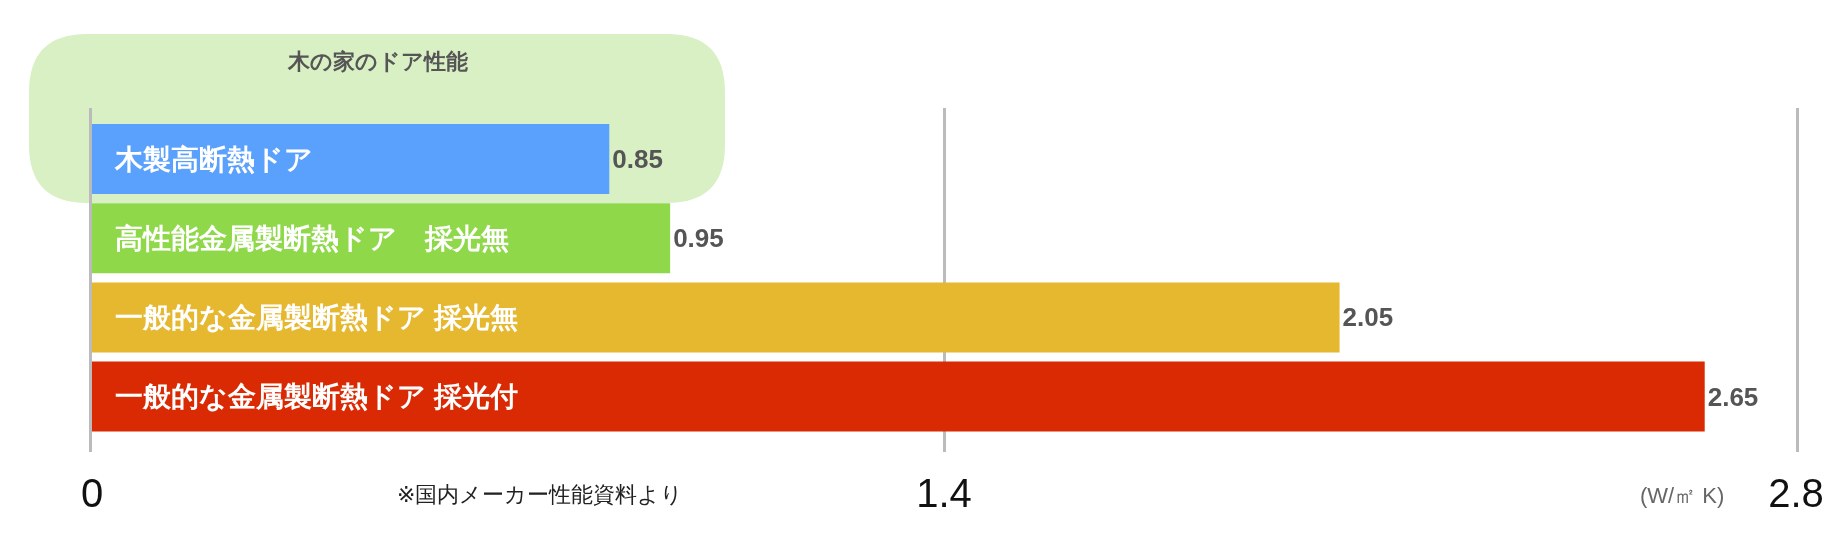 This screenshot has width=1847, height=556. I want to click on x-tick-label: 1.4, so click(944, 493).